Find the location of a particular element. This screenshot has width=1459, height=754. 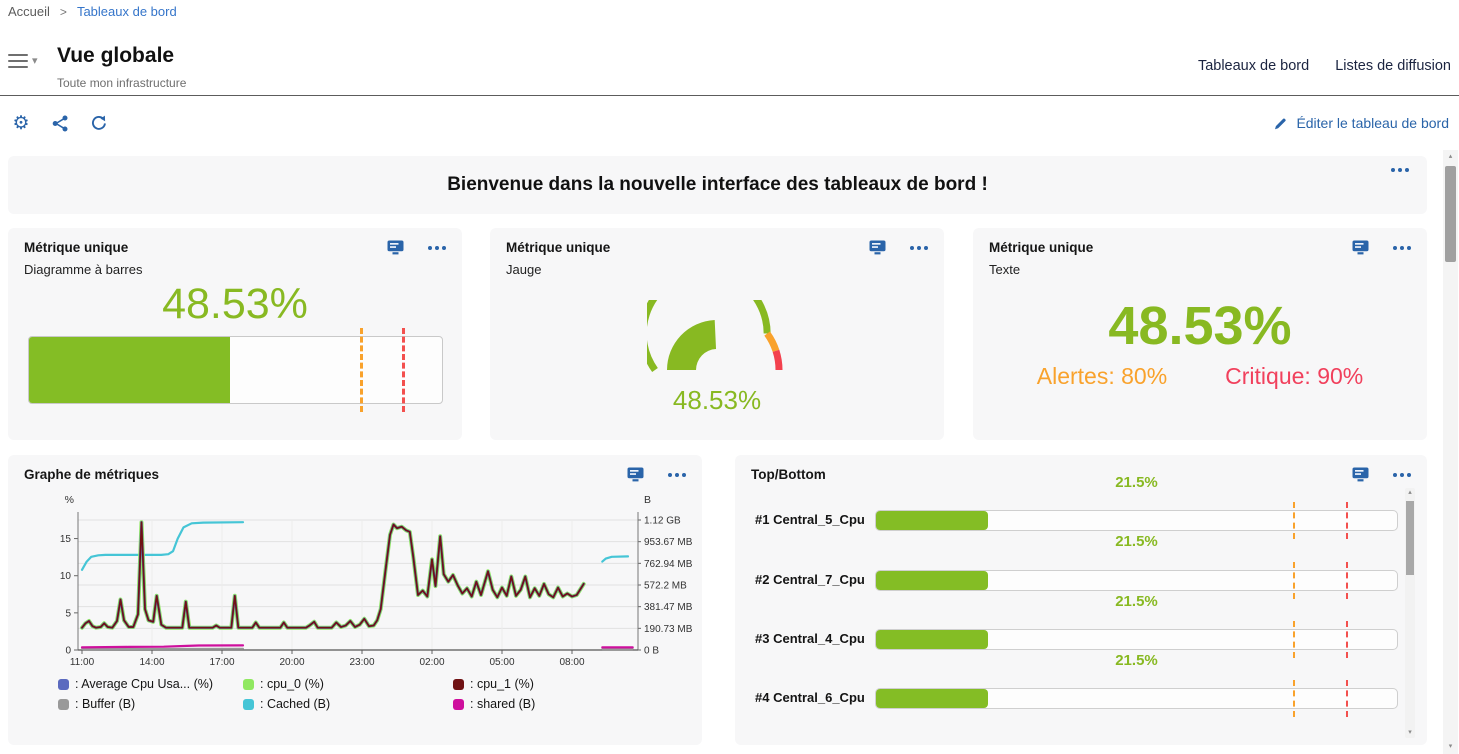

share-button is located at coordinates (60, 123).